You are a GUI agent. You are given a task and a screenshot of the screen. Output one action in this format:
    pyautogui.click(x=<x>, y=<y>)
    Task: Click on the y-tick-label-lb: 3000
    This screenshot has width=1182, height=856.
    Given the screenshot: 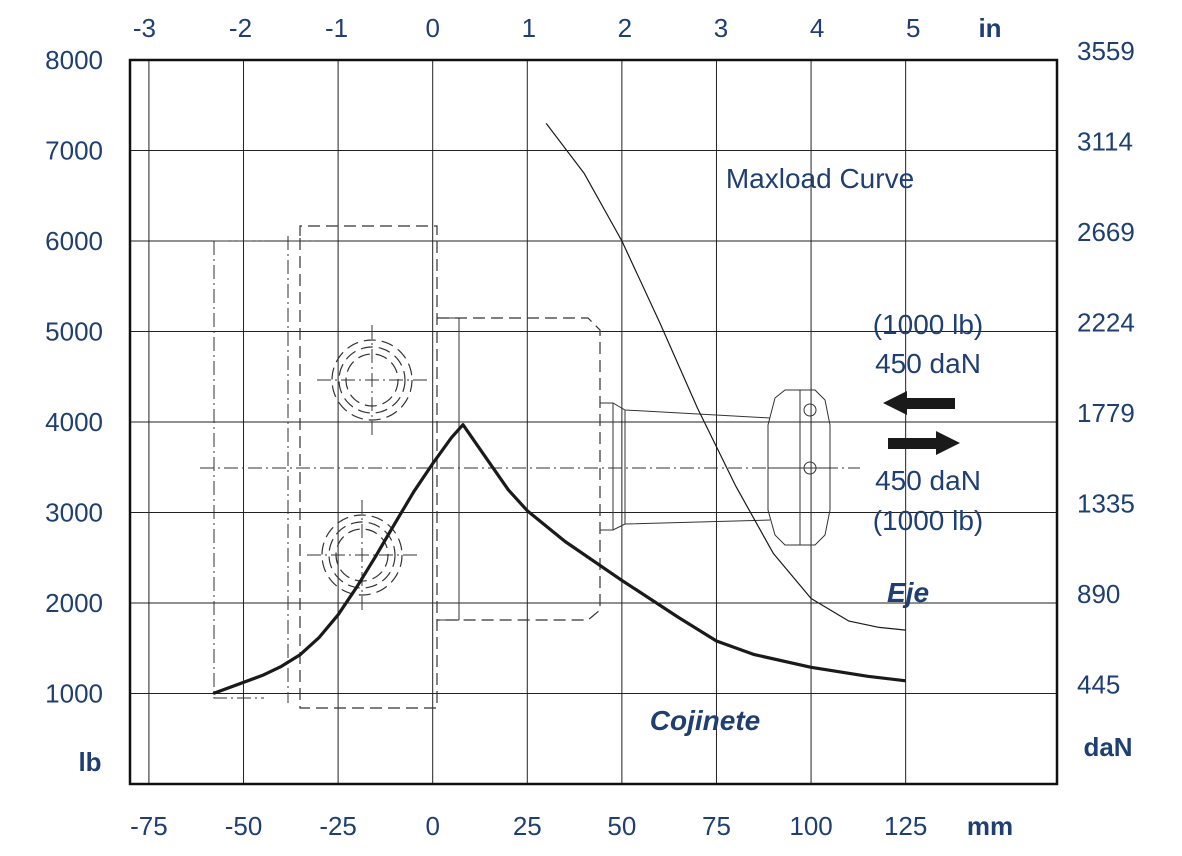 What is the action you would take?
    pyautogui.click(x=74, y=513)
    